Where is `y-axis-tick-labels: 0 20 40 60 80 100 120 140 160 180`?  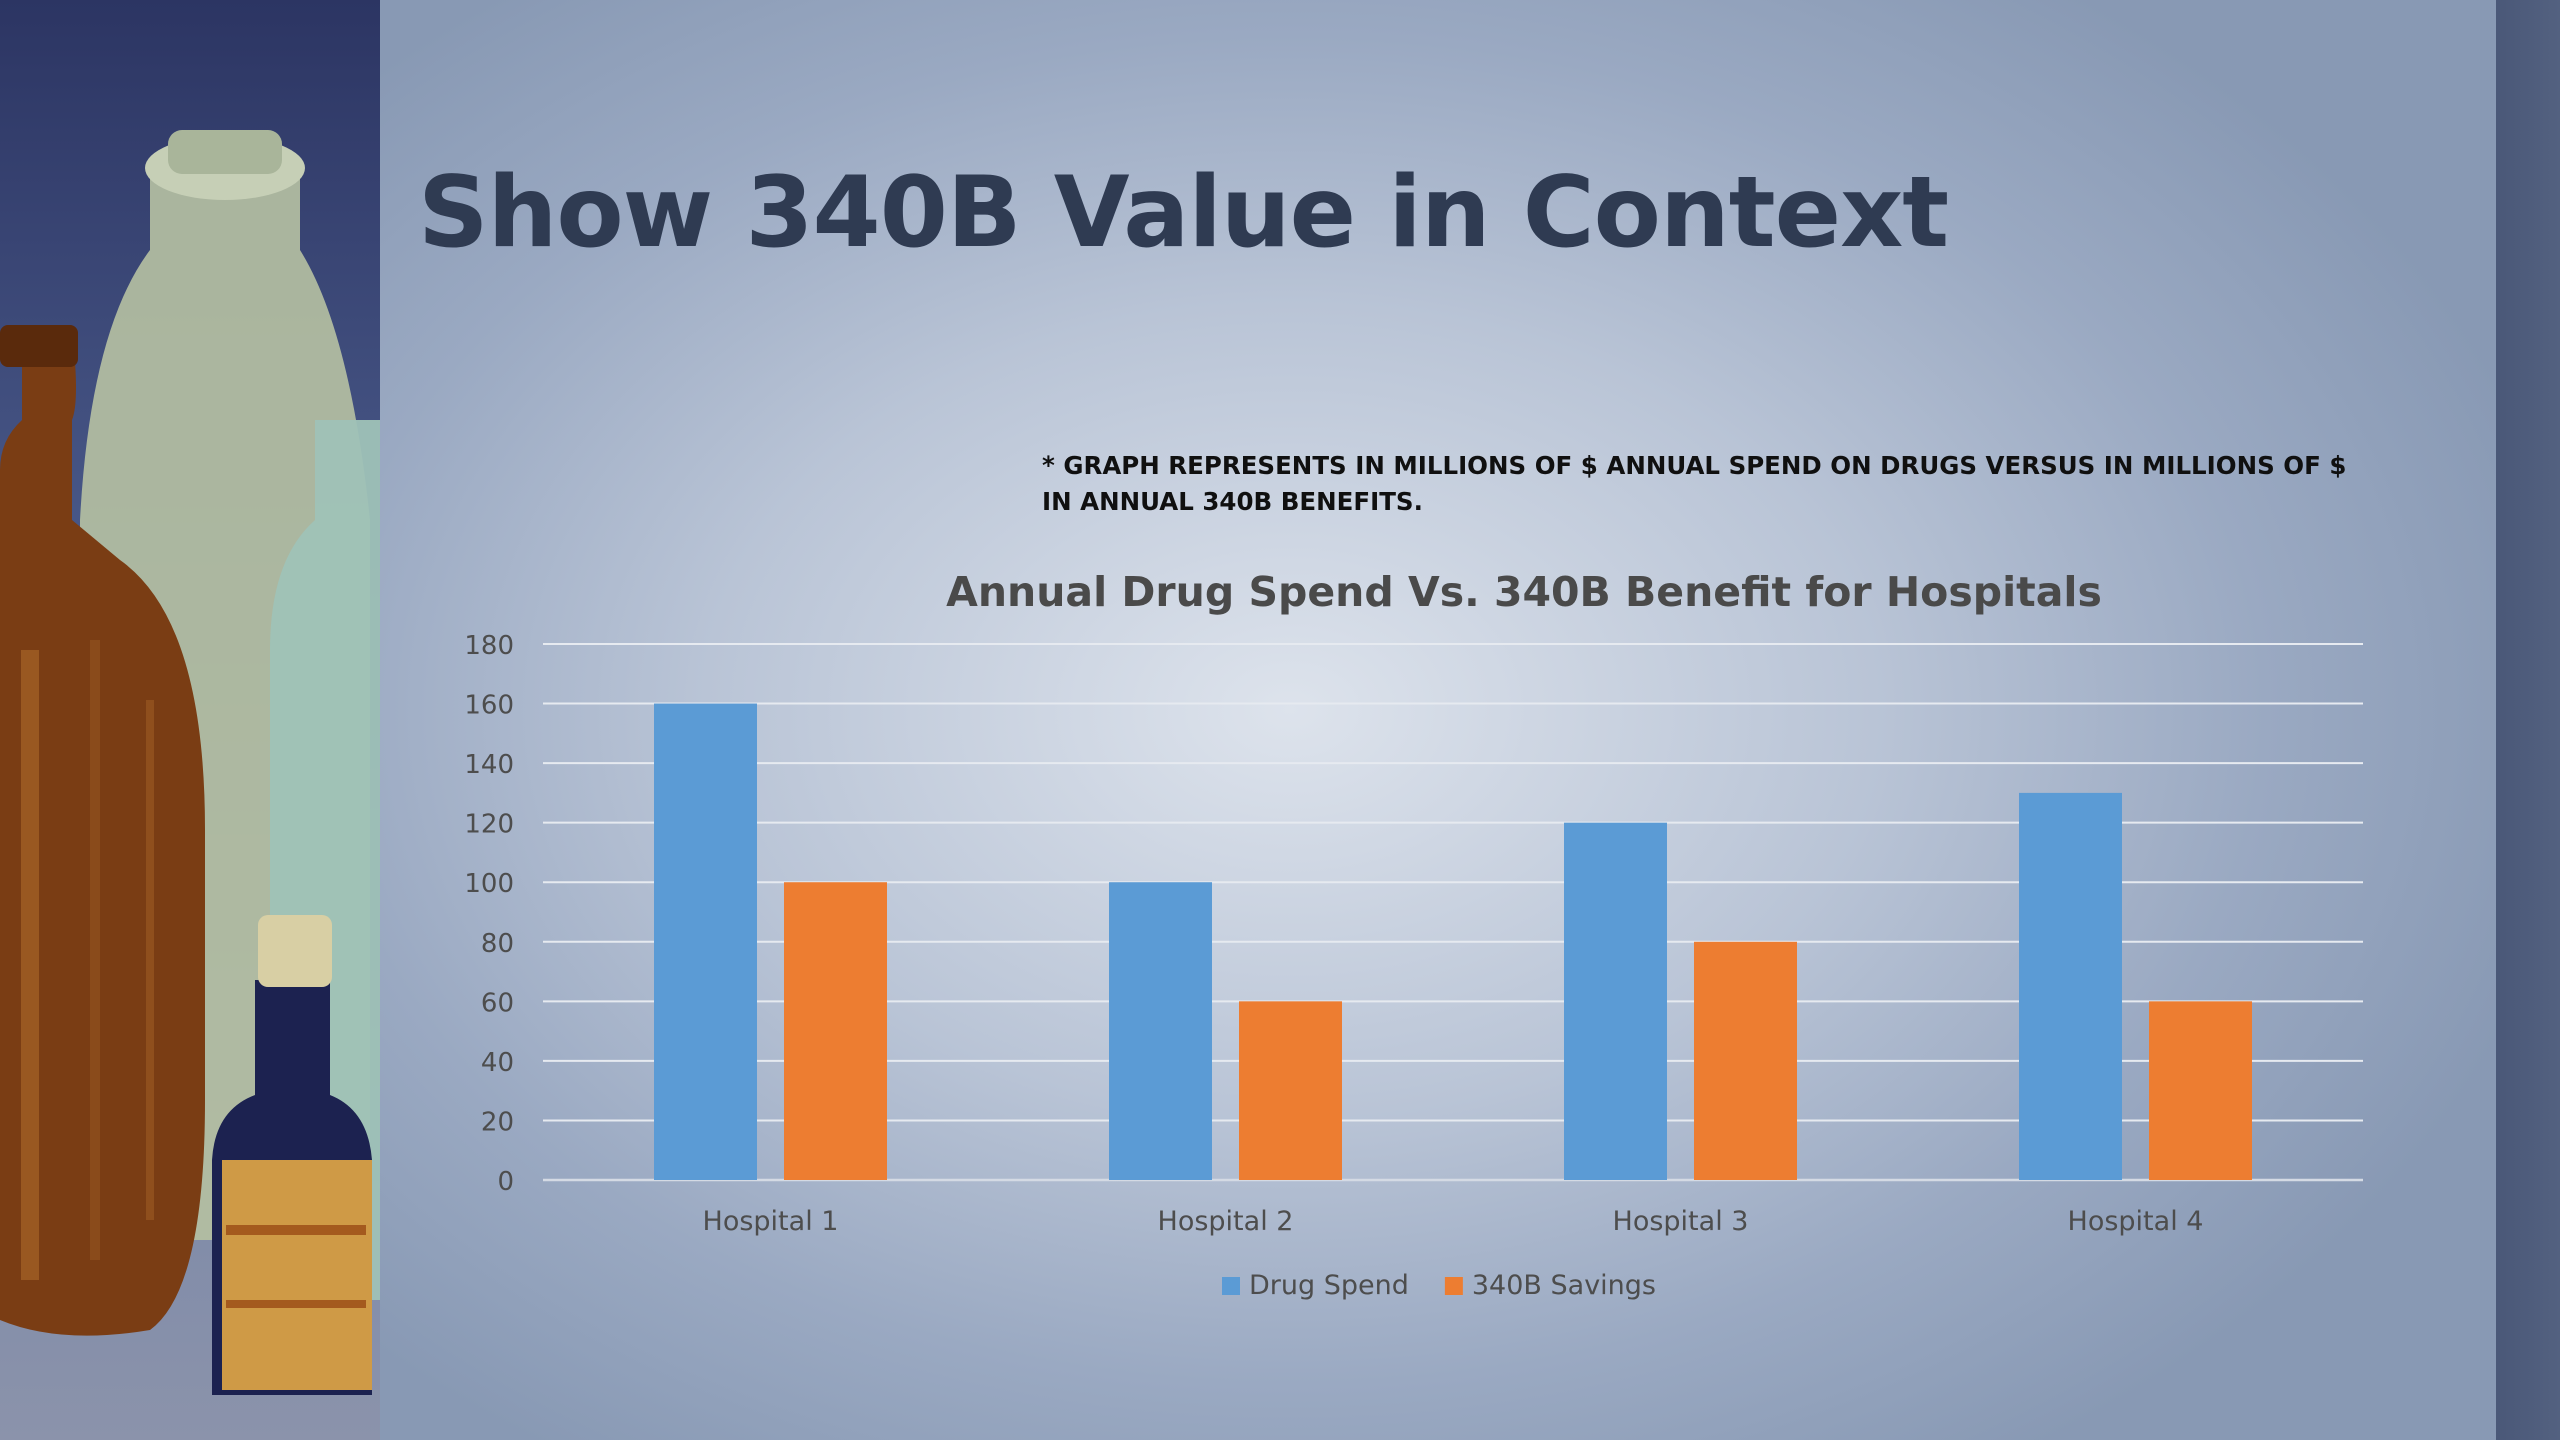 y-axis-tick-labels: 0 20 40 60 80 100 120 140 160 180 is located at coordinates (489, 914).